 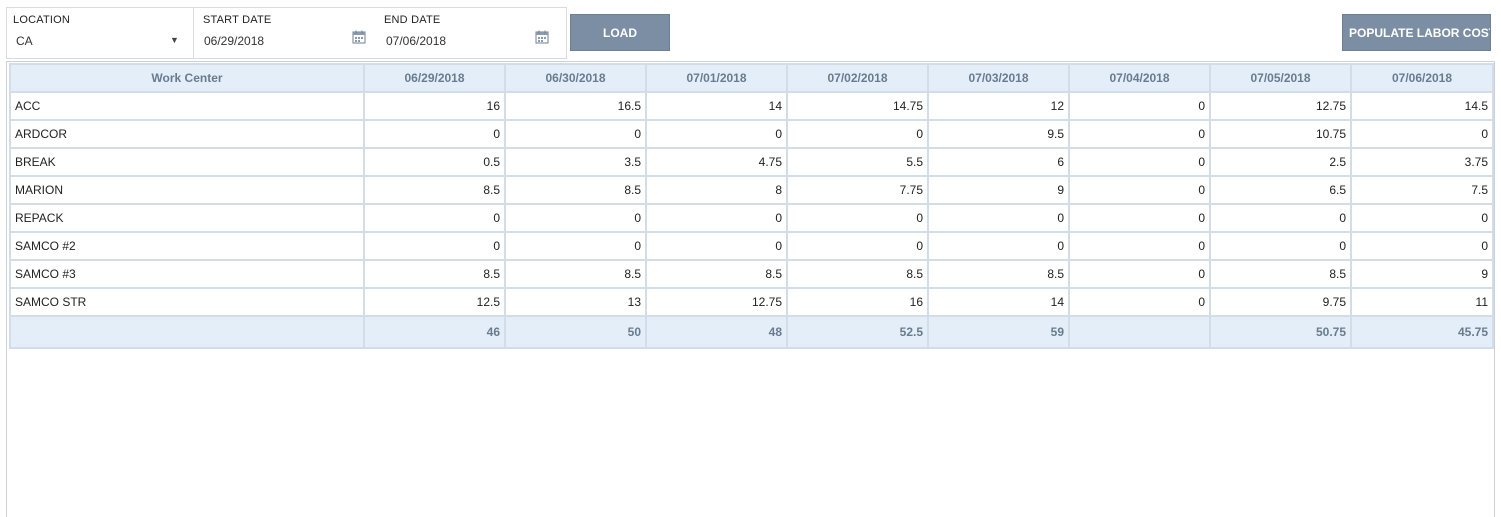 What do you see at coordinates (1416, 32) in the screenshot?
I see `populate-labor-cost-button: POPULATE LABOR COST` at bounding box center [1416, 32].